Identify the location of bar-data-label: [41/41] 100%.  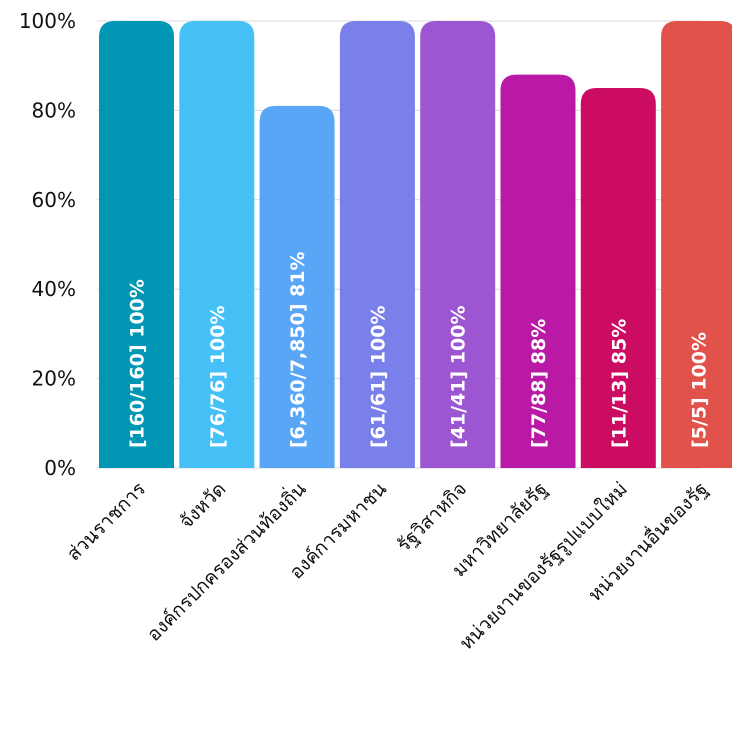
(459, 377).